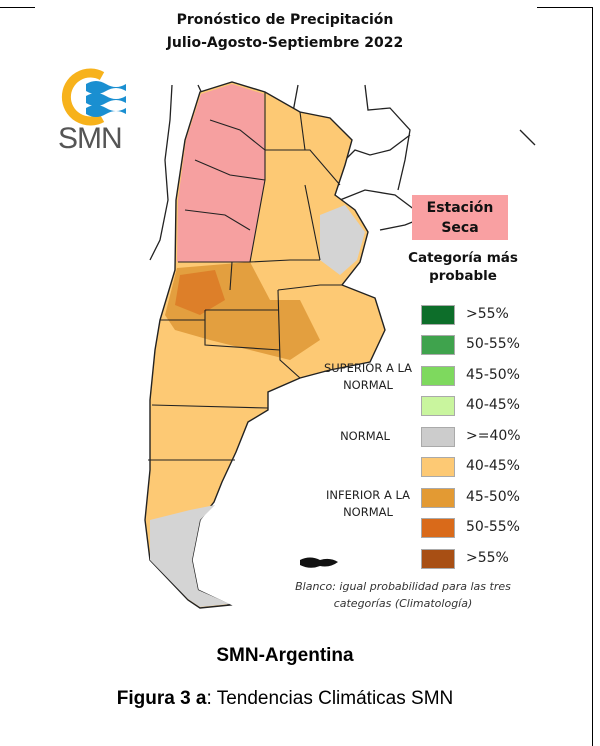  I want to click on map-subtitle: Julio-Agosto-Septiembre 2022, so click(285, 43).